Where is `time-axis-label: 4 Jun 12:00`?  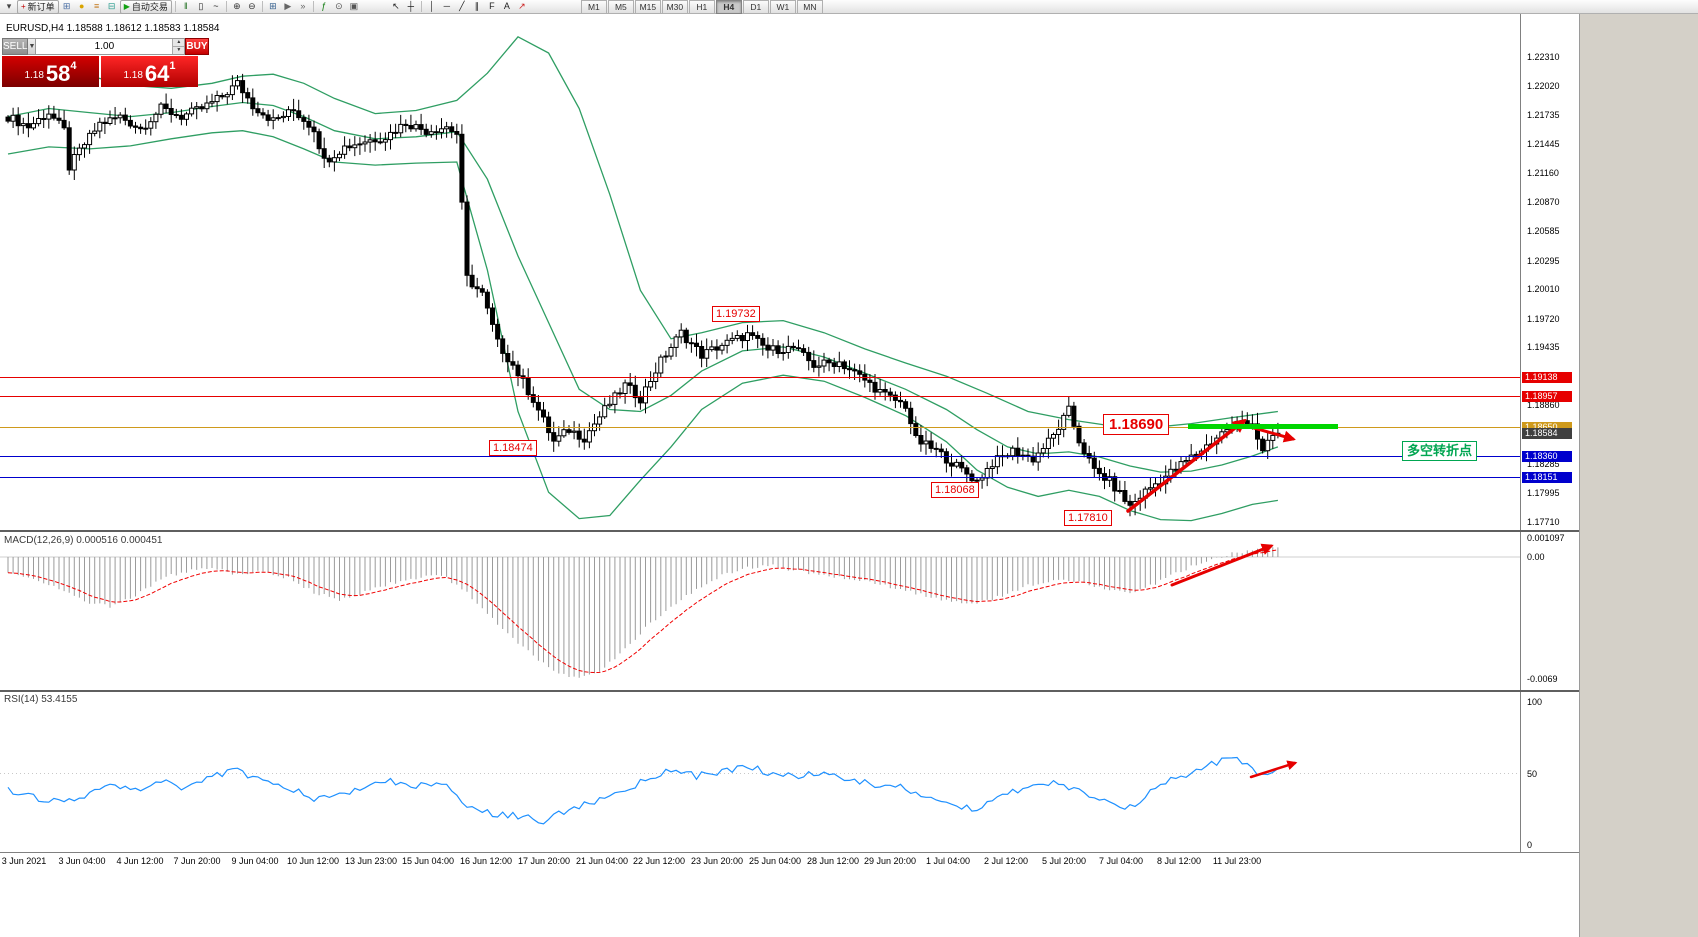 time-axis-label: 4 Jun 12:00 is located at coordinates (140, 861).